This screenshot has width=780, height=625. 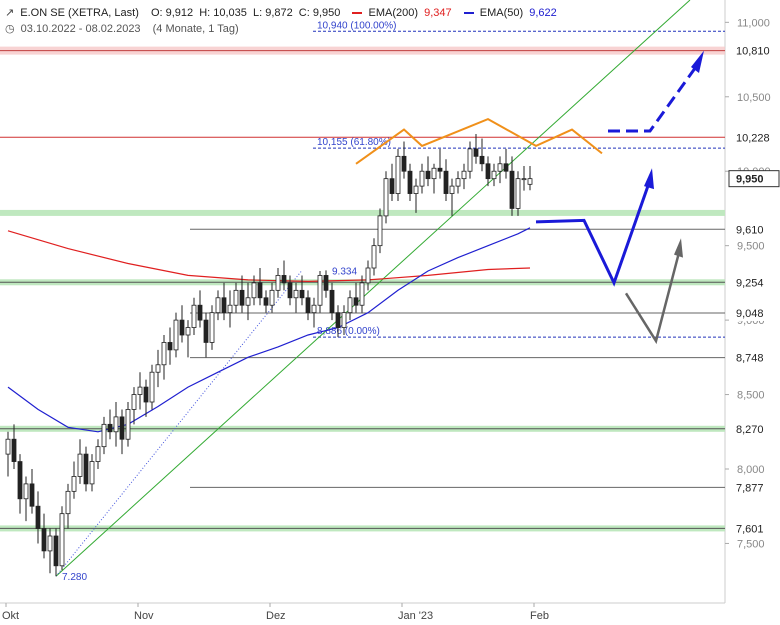 What do you see at coordinates (678, 248) in the screenshot?
I see `arrow-head-gray` at bounding box center [678, 248].